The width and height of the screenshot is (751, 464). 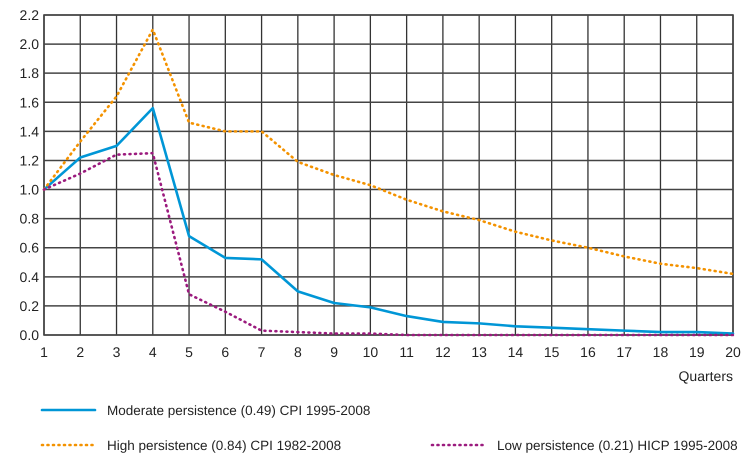 I want to click on y-tick-label: 0.4, so click(x=30, y=276).